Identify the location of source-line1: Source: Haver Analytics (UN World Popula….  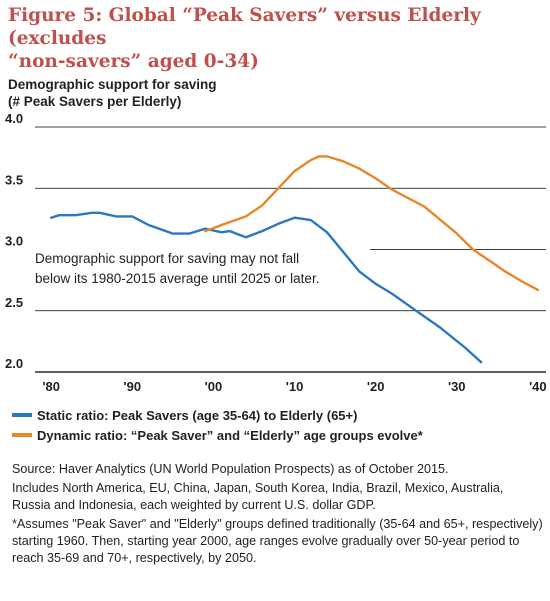
(230, 469).